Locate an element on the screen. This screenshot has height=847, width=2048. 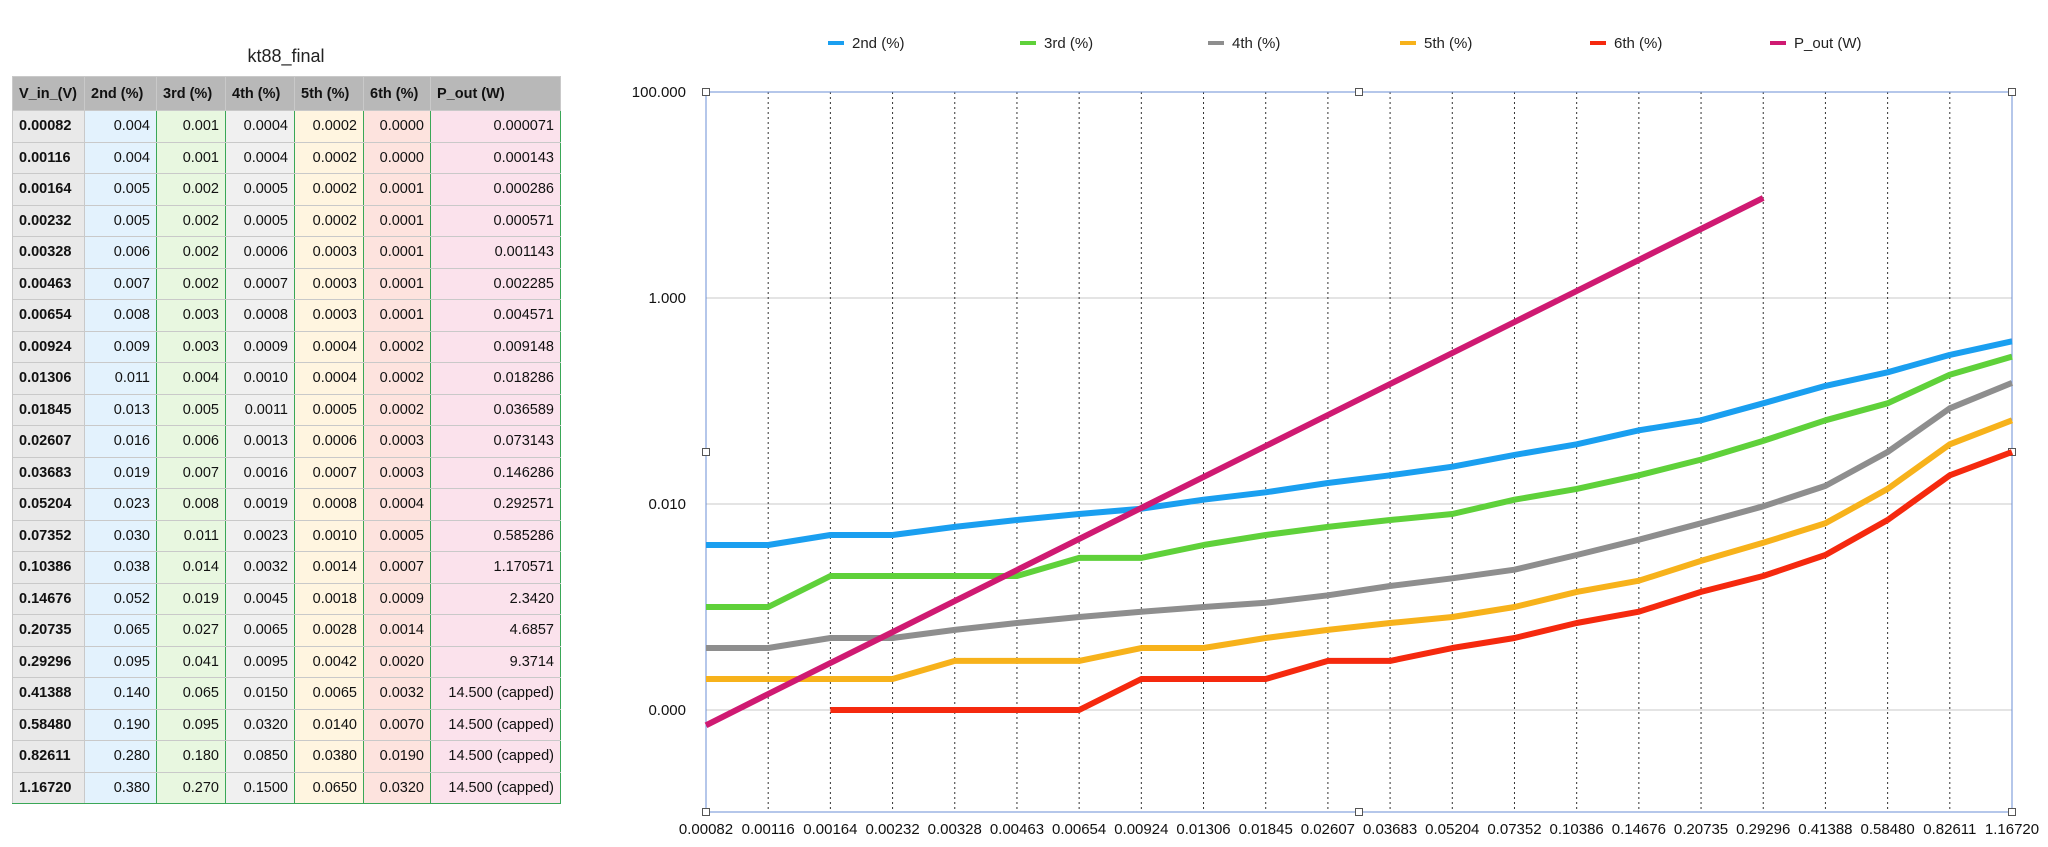
table-cell: 0.00328 is located at coordinates (48, 252).